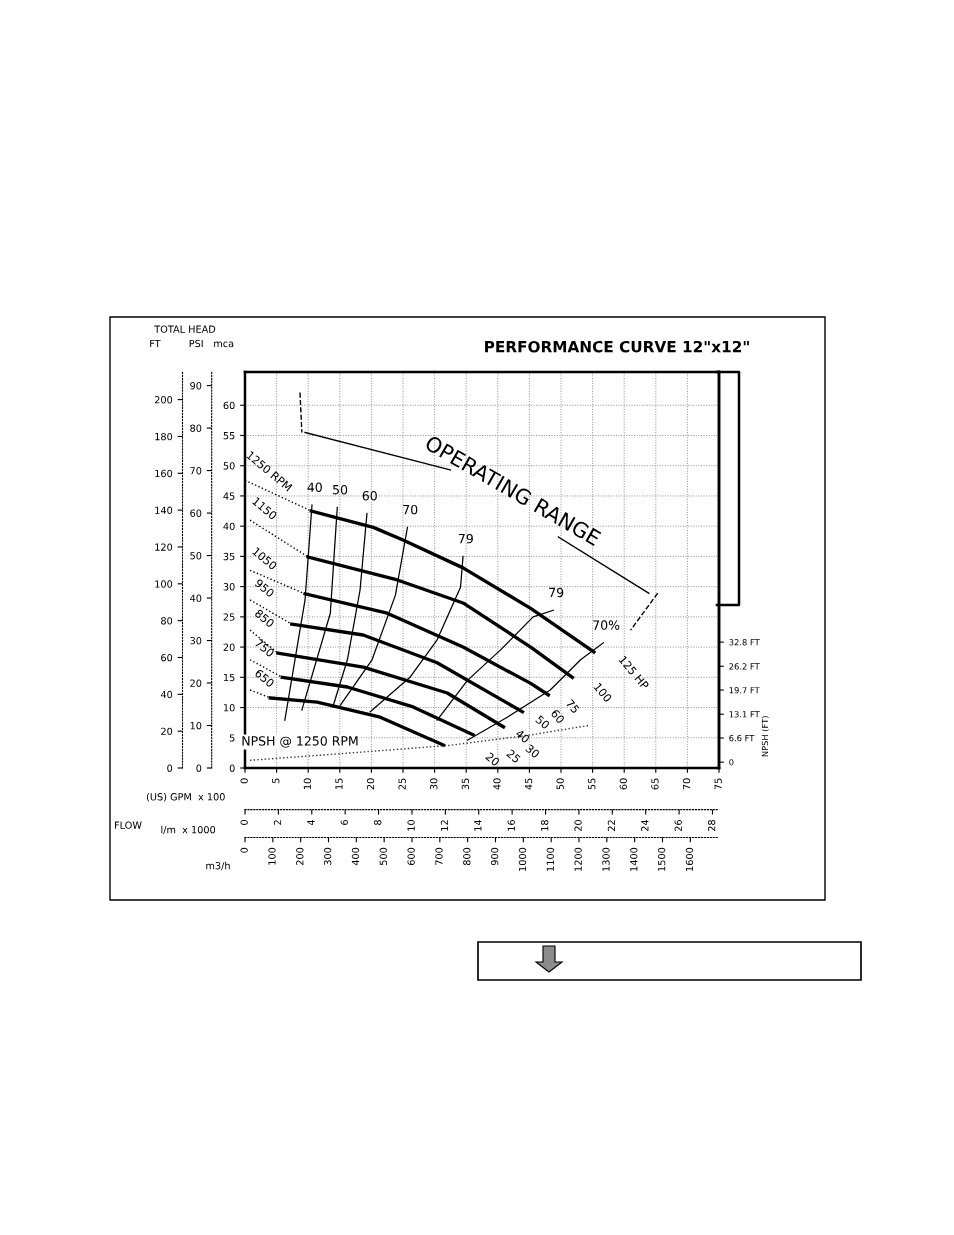 The width and height of the screenshot is (954, 1235). Describe the element at coordinates (439, 856) in the screenshot. I see `x-tick-label: 700` at that location.